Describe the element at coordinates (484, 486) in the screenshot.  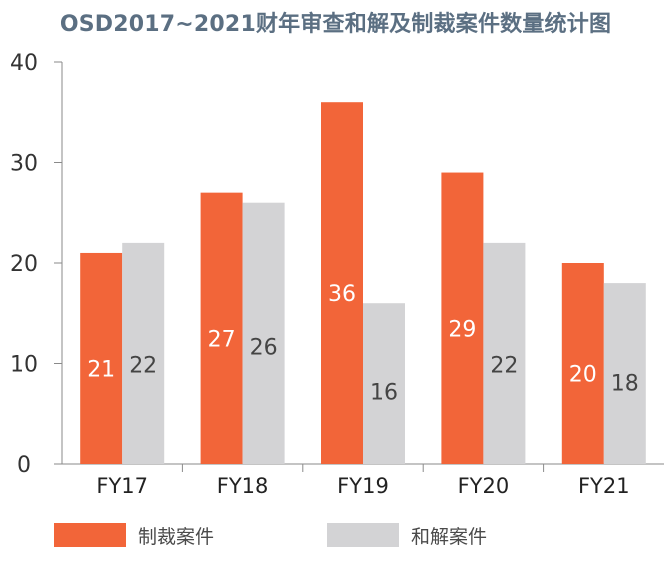
I see `x-tick-label: FY20` at that location.